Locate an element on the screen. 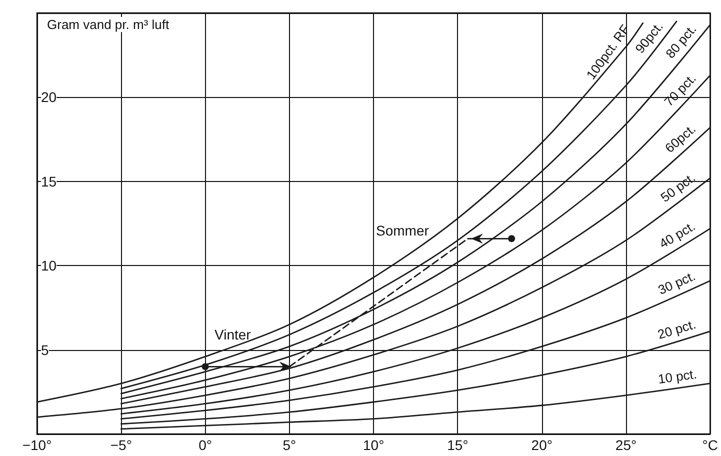 The width and height of the screenshot is (721, 456). y-tick-label: 10 is located at coordinates (49, 266).